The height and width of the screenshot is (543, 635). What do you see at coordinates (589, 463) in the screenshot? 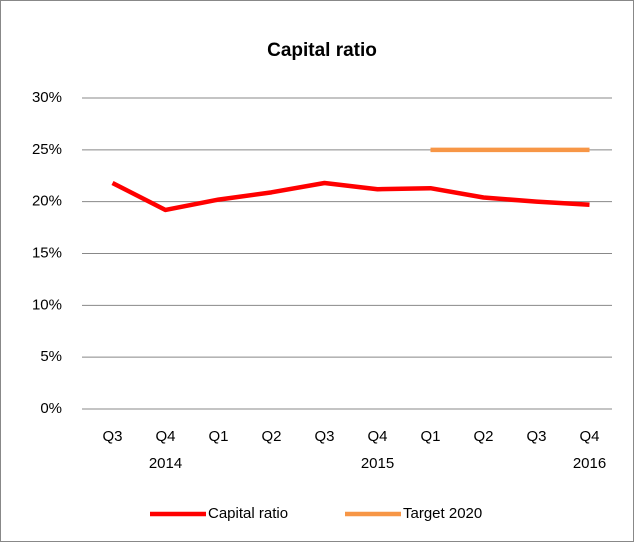
I see `x-group-label: 2016` at bounding box center [589, 463].